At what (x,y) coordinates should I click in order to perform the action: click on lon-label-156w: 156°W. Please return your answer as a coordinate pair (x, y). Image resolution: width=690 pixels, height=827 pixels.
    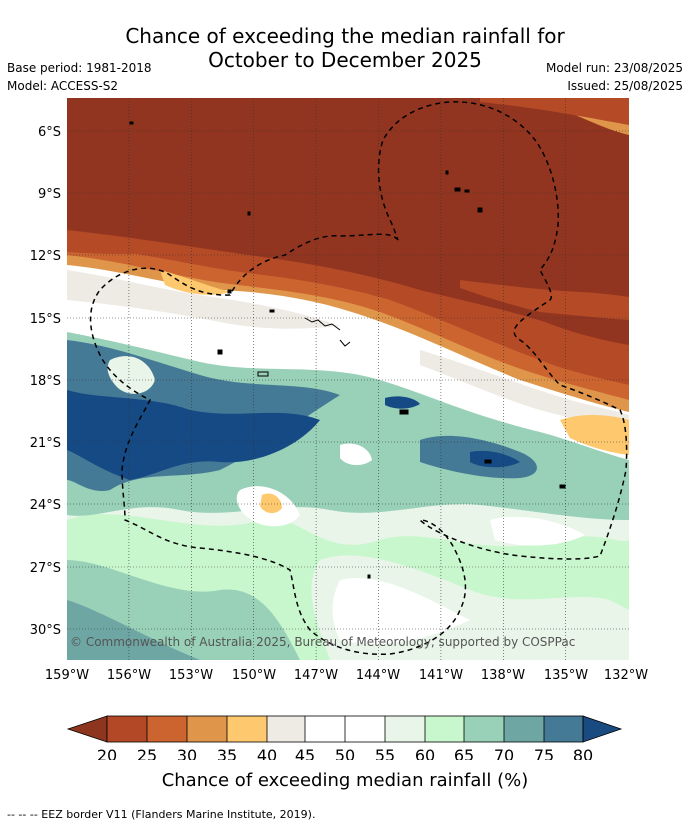
    Looking at the image, I should click on (129, 675).